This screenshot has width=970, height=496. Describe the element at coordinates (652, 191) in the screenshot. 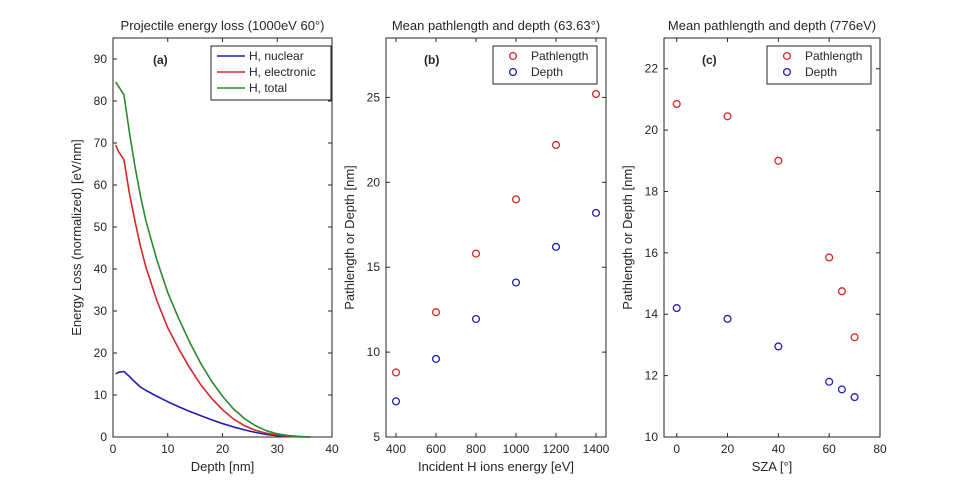

I see `y-tick-label: 18` at that location.